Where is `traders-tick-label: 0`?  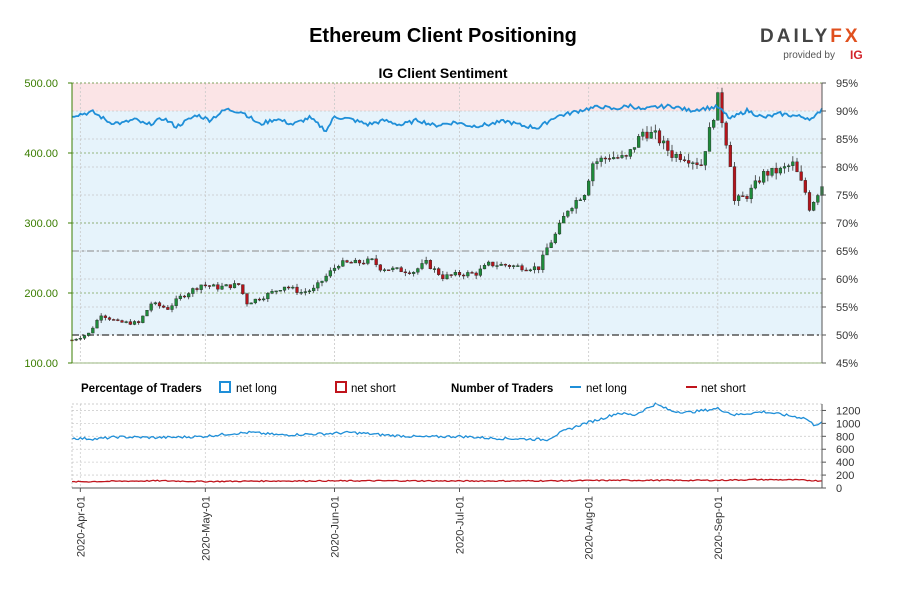 traders-tick-label: 0 is located at coordinates (839, 489).